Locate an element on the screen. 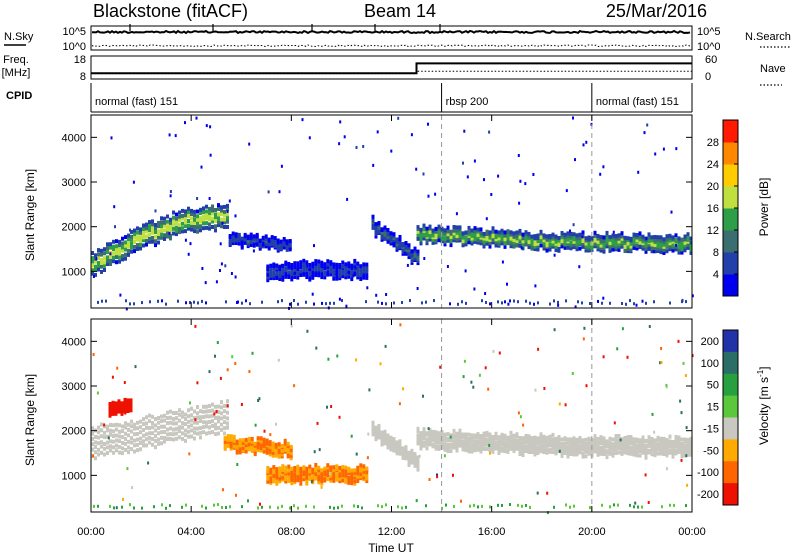 The height and width of the screenshot is (554, 800). y-tick-label: 3000 is located at coordinates (74, 183).